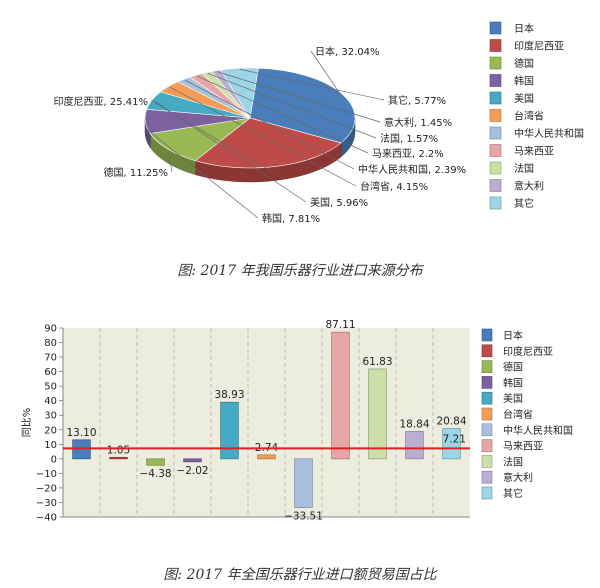  I want to click on bar-value-label-1: 1.05, so click(118, 450).